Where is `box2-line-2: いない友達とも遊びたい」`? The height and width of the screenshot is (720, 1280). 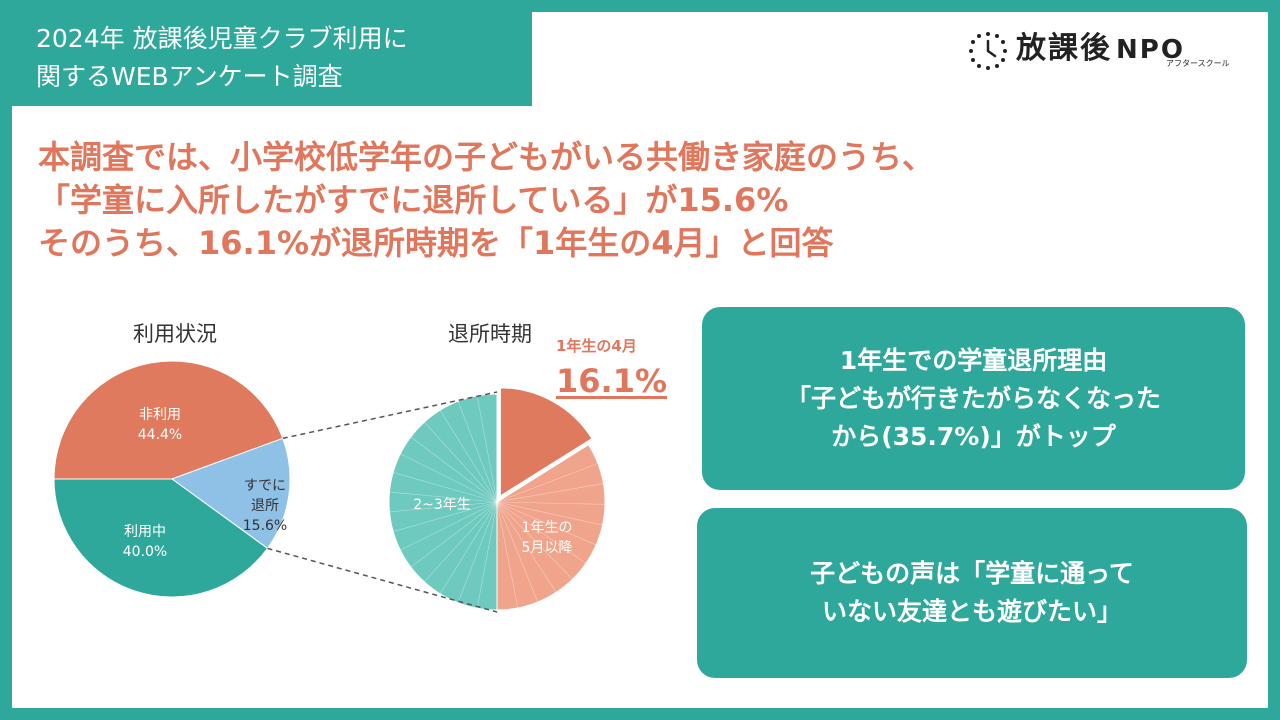 box2-line-2: いない友達とも遊びたい」 is located at coordinates (971, 611).